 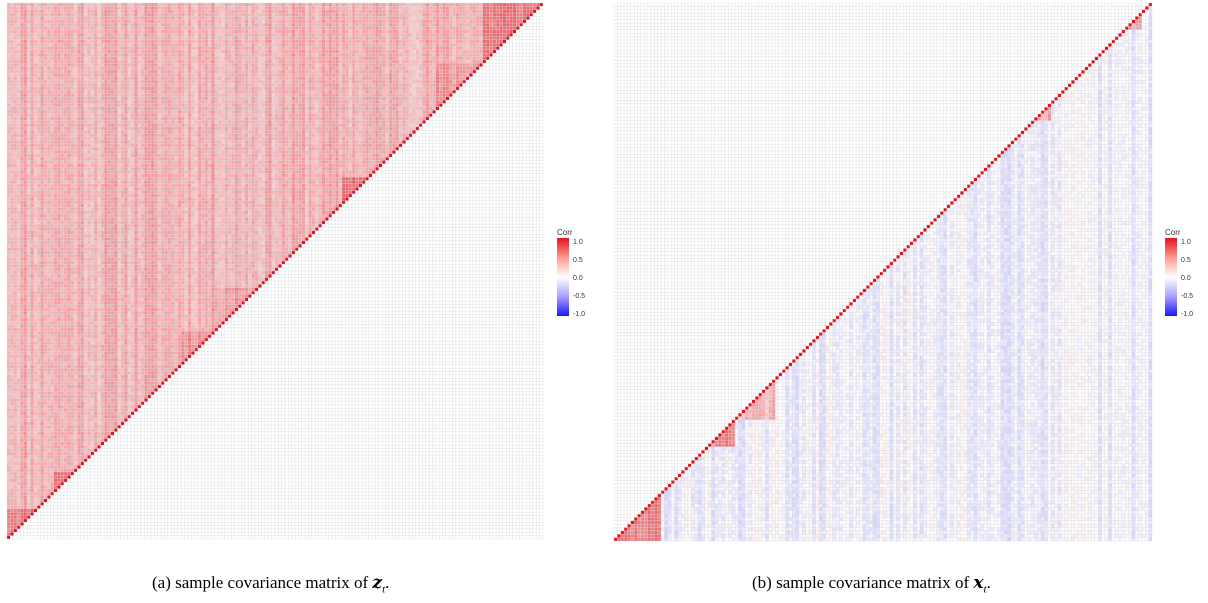 I want to click on diagonal-cell, so click(x=481, y=65).